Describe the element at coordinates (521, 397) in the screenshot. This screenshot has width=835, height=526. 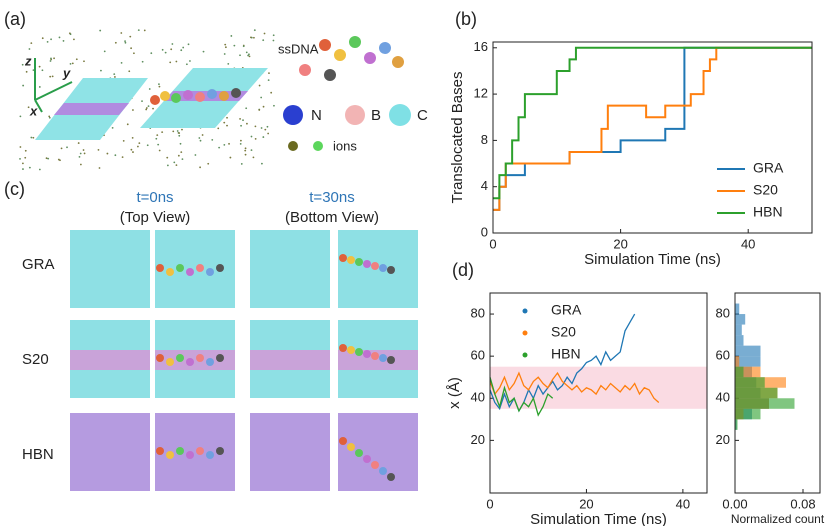
I see `series-line` at that location.